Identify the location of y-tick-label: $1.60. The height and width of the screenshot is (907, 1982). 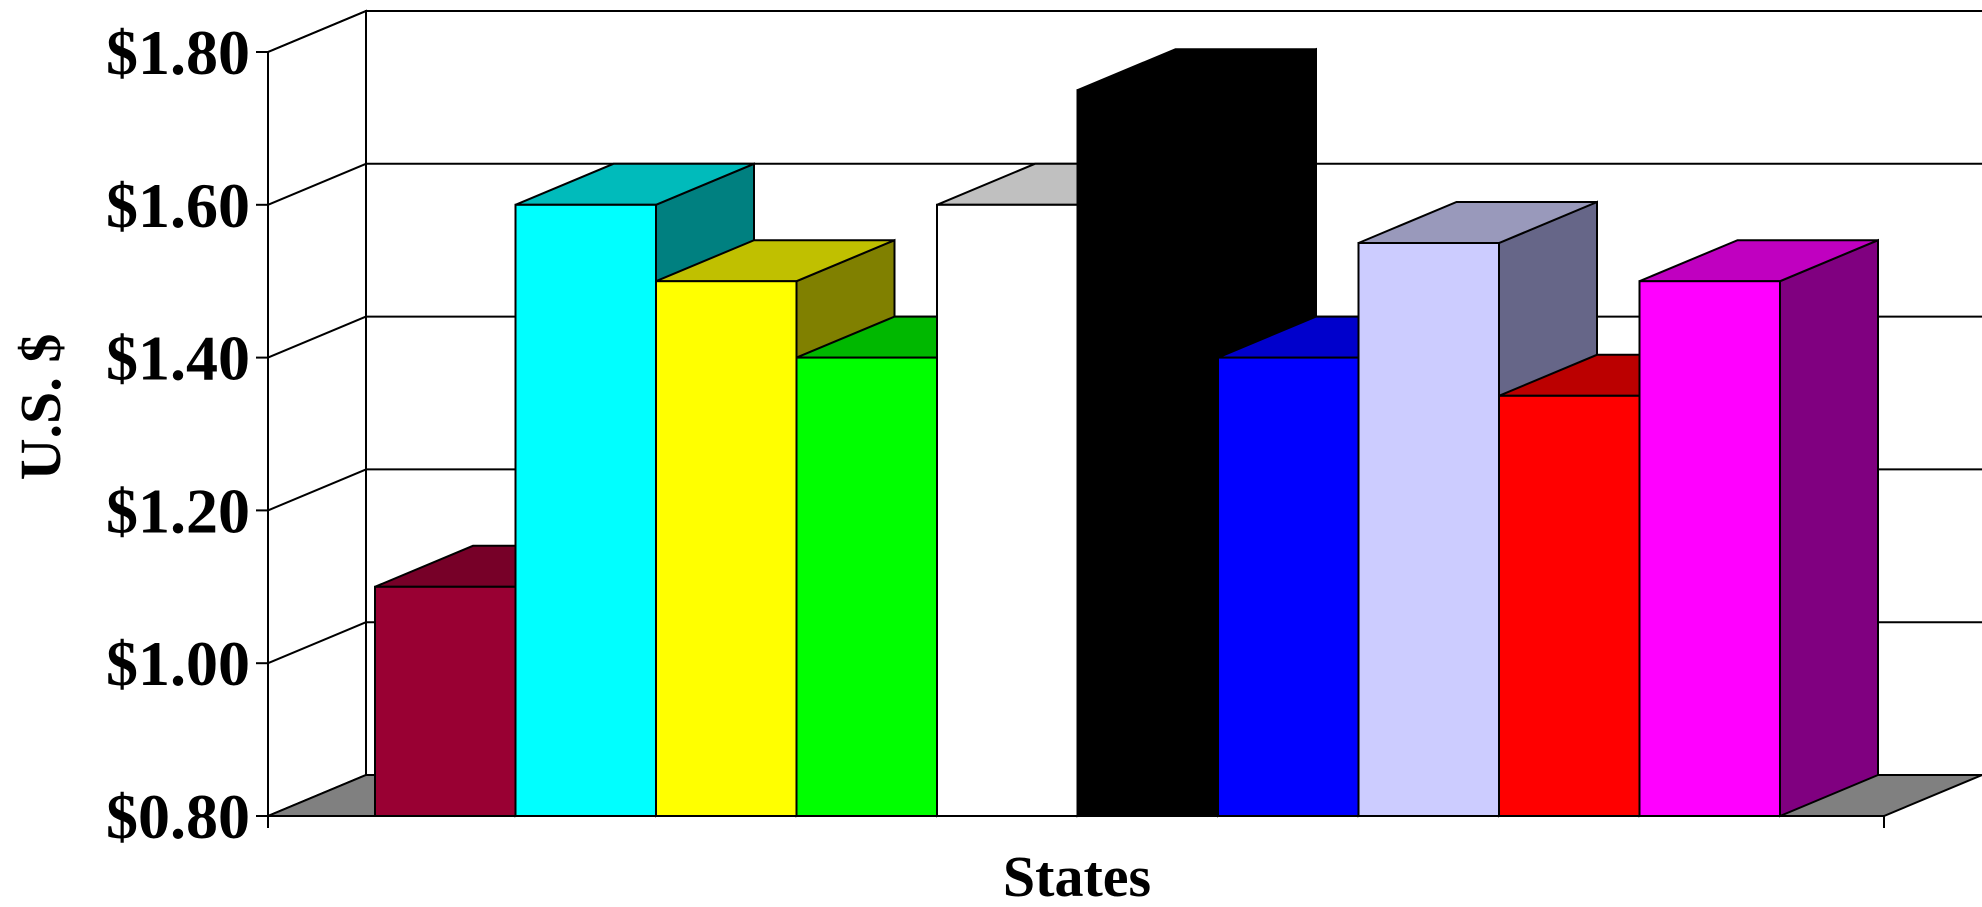
(178, 205).